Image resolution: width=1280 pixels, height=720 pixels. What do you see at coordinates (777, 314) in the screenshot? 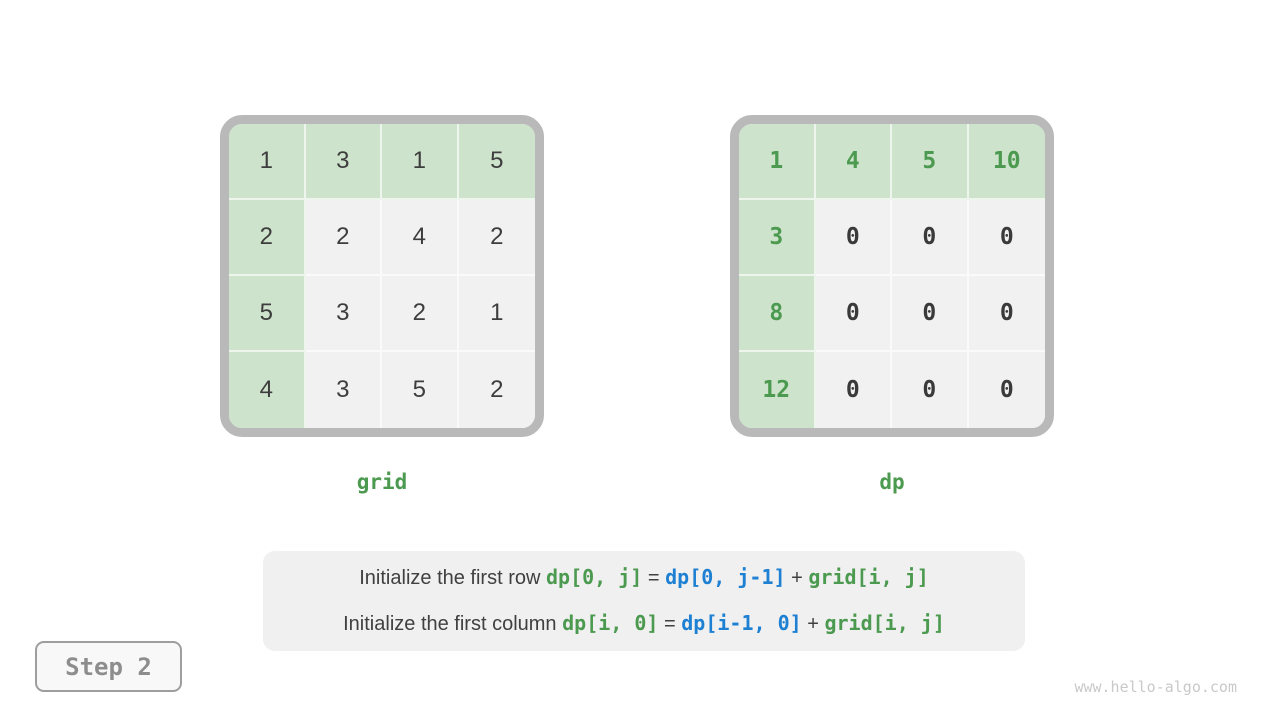
I see `matrix-cell: 8` at bounding box center [777, 314].